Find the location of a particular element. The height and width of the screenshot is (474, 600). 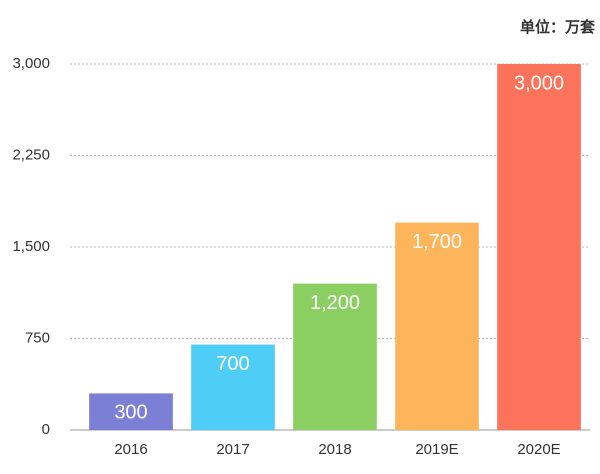

y-tick-label: 0 is located at coordinates (46, 429).